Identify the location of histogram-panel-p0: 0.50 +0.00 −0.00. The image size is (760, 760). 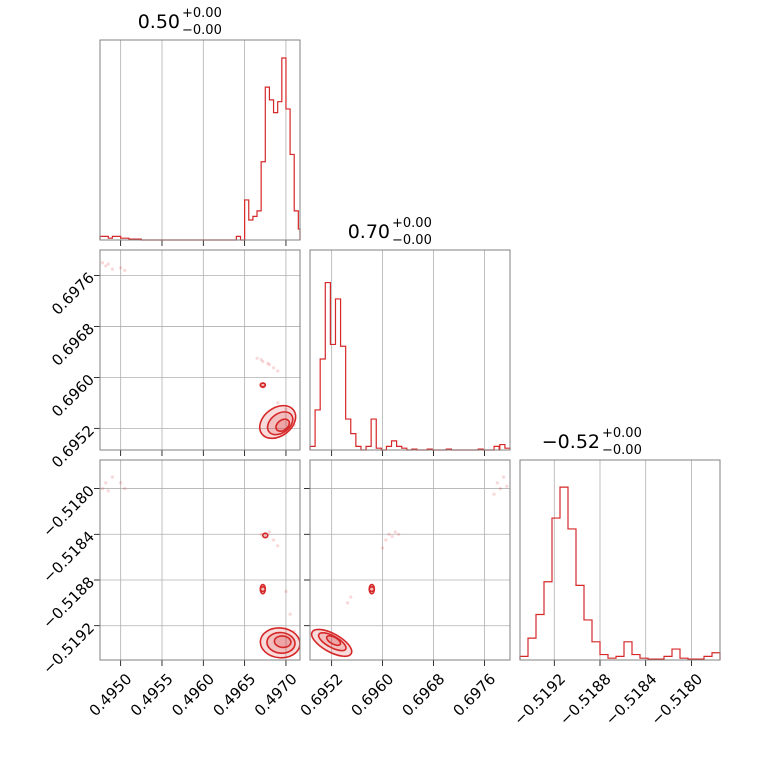
(200, 126).